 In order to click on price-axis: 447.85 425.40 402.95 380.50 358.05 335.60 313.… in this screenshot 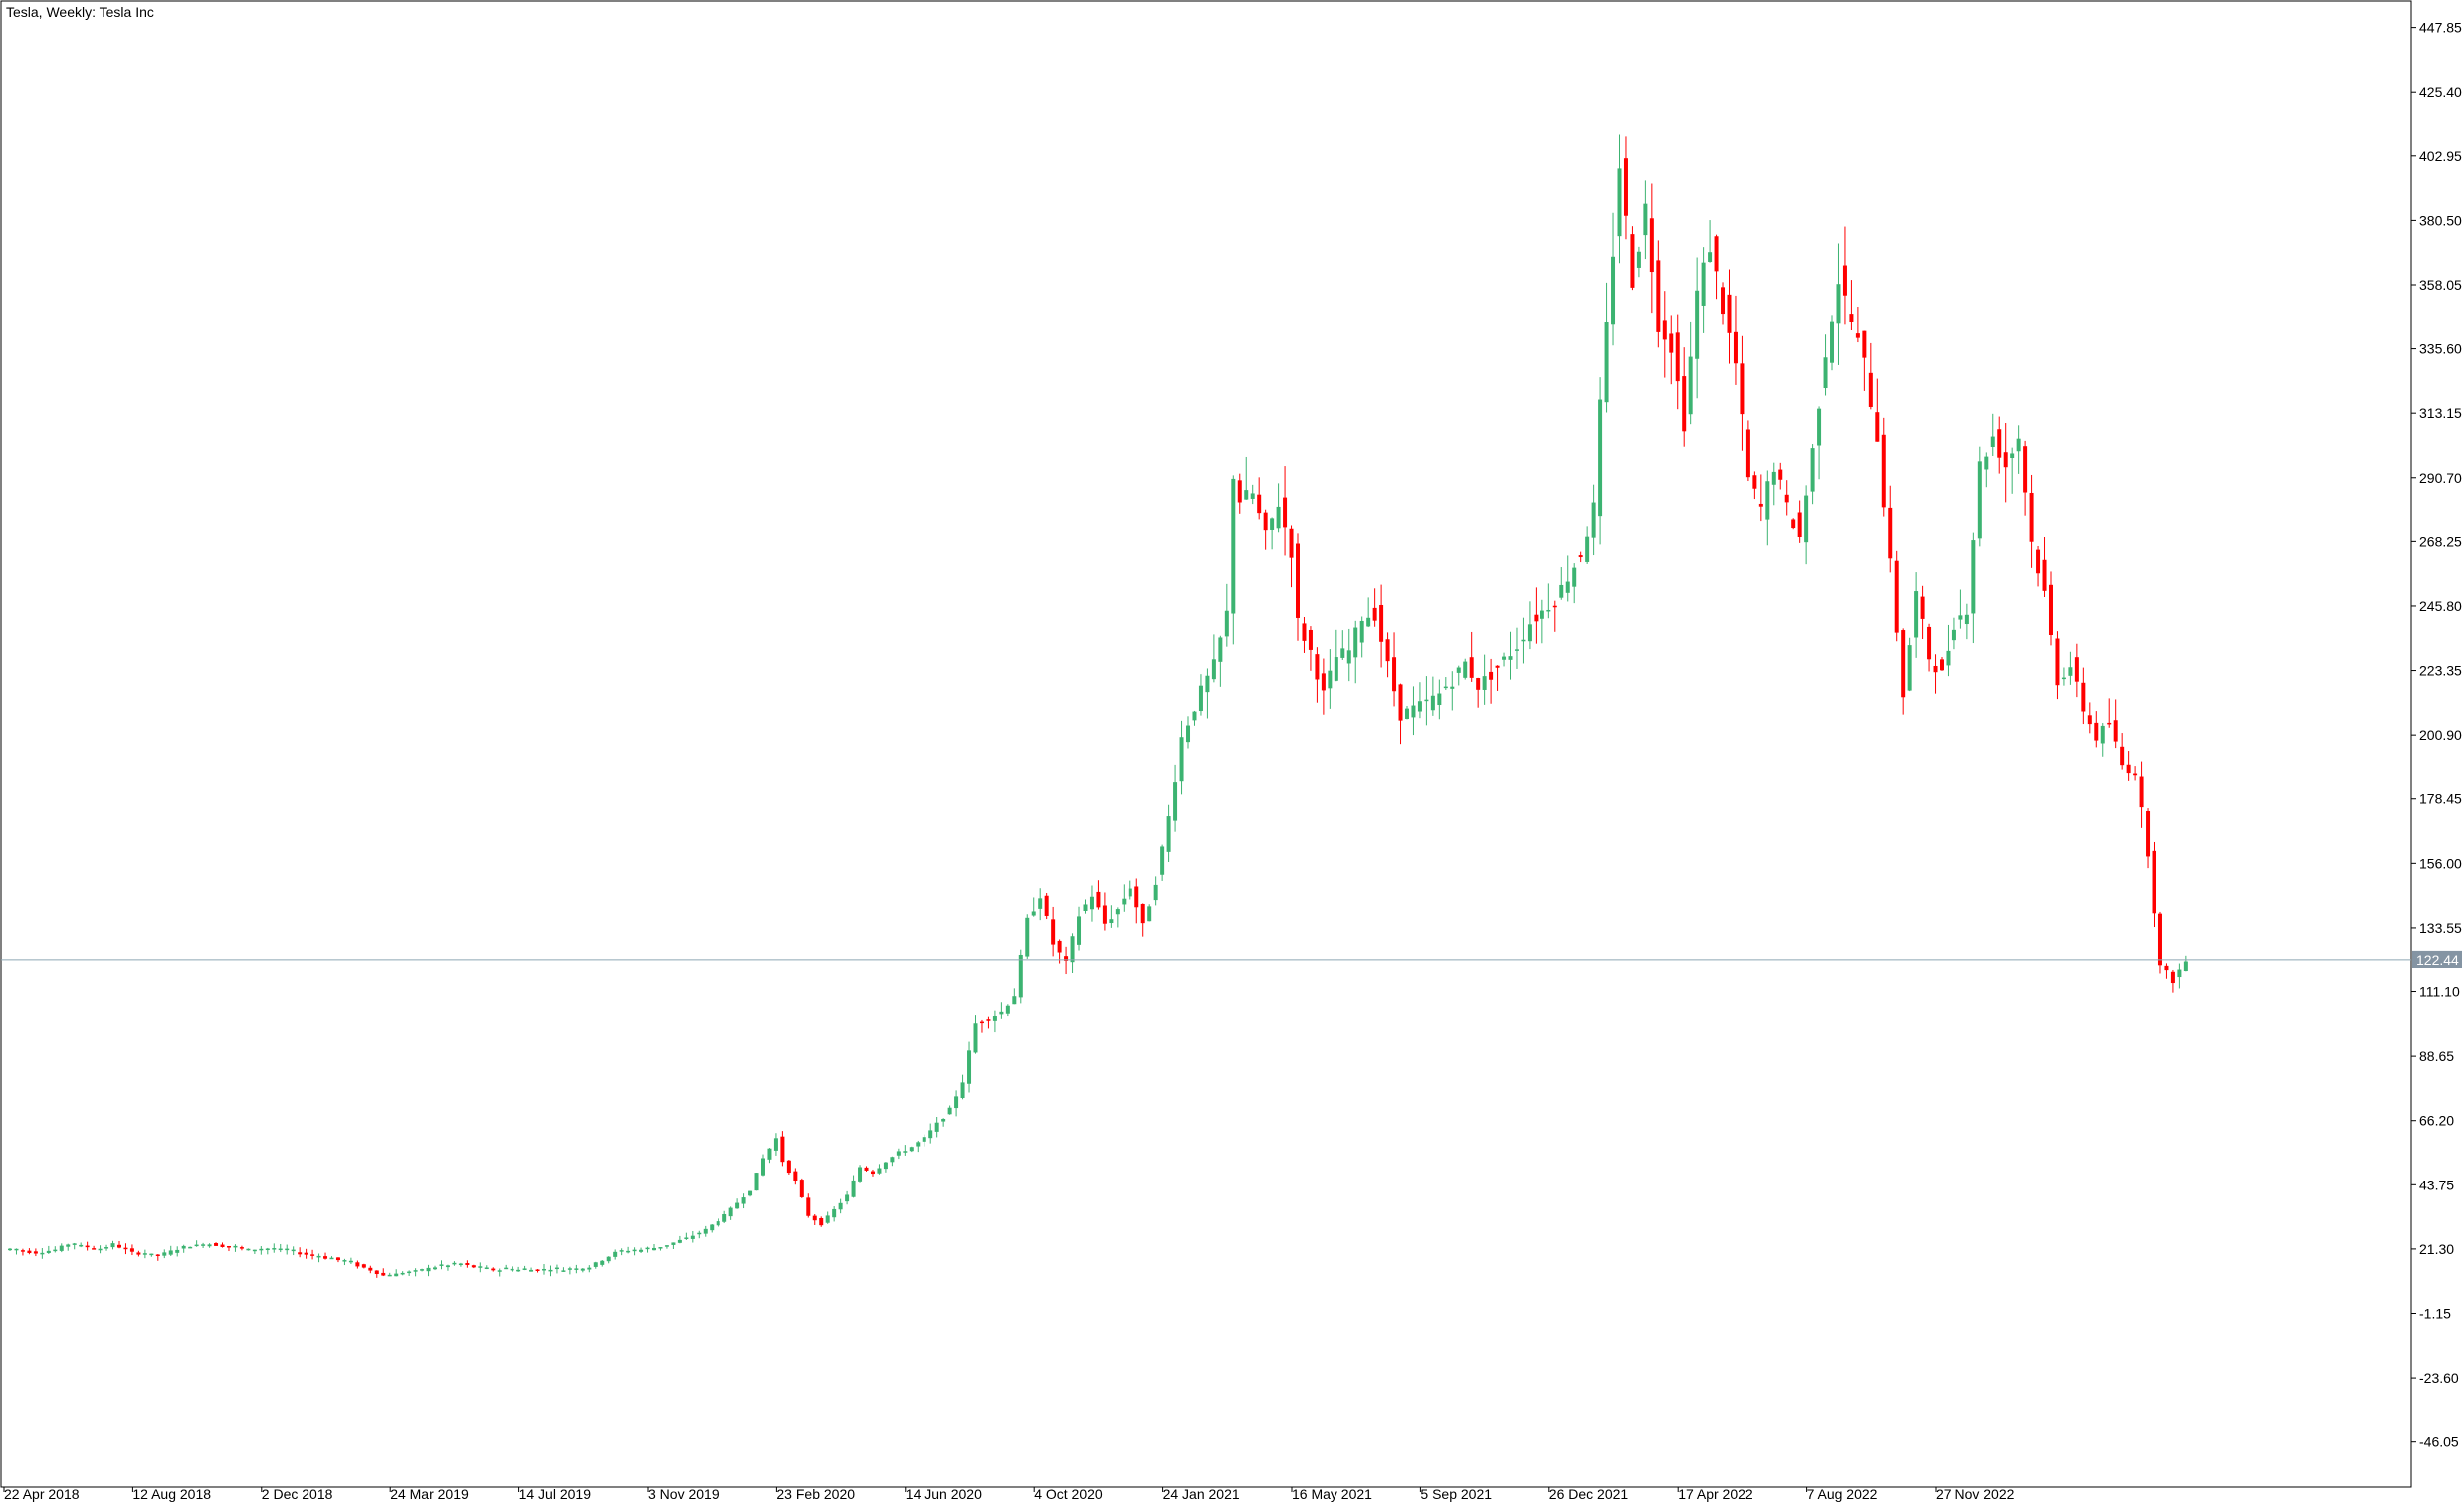, I will do `click(2436, 735)`.